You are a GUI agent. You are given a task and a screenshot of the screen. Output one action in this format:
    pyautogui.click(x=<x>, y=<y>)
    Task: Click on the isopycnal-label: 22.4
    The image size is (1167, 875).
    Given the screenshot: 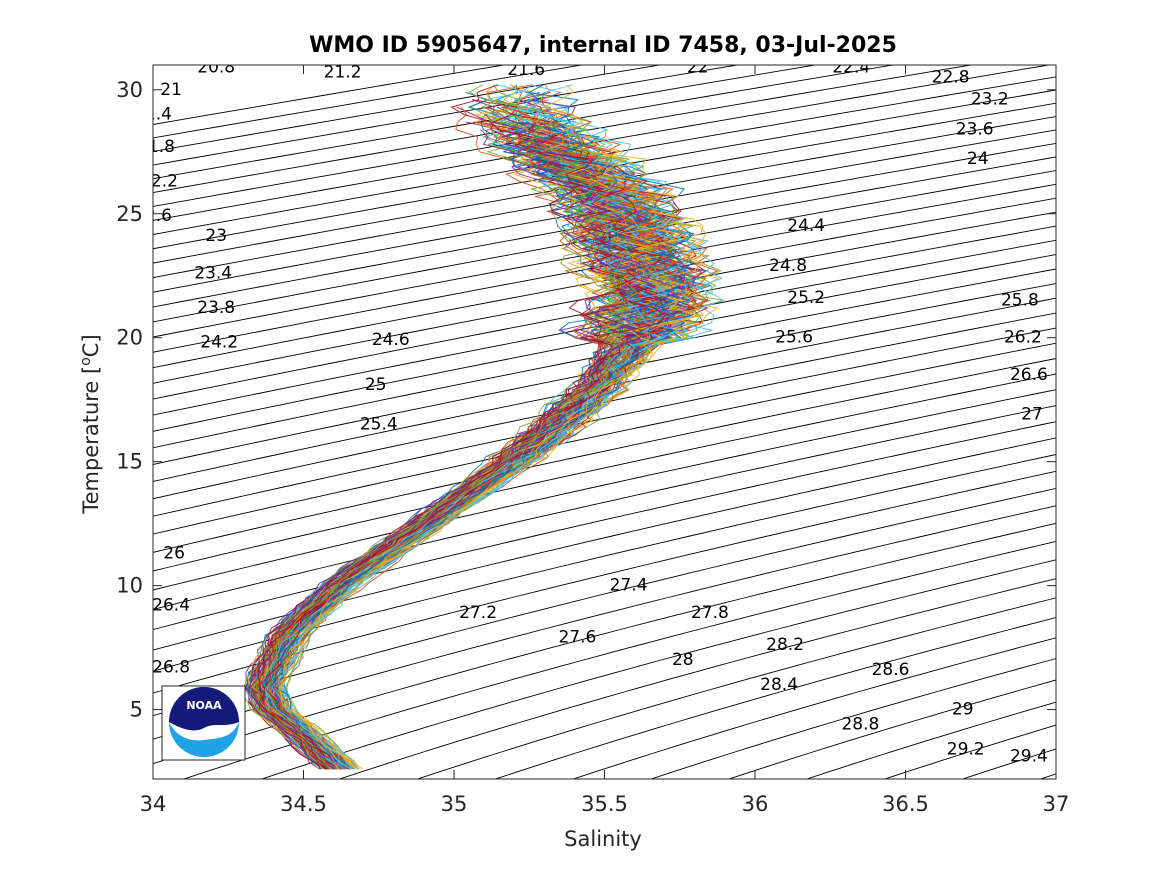 What is the action you would take?
    pyautogui.click(x=851, y=68)
    